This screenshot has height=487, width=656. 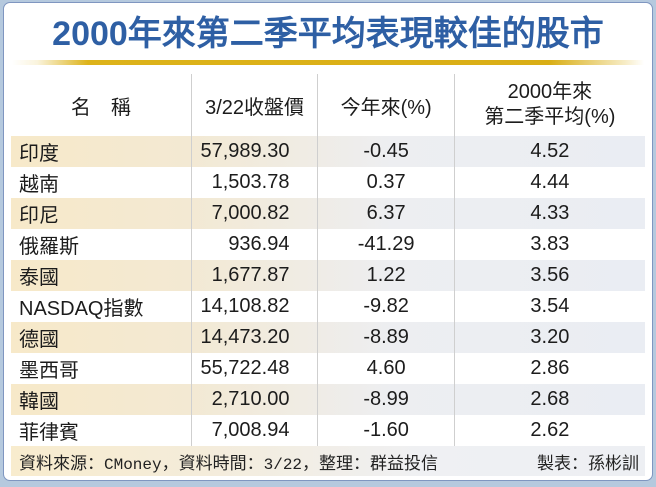 I want to click on cell-q2-average: 2.68, so click(x=550, y=399).